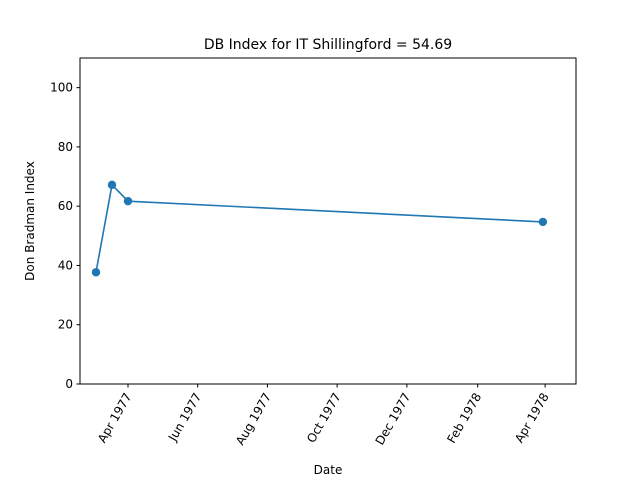  Describe the element at coordinates (393, 419) in the screenshot. I see `x-tick-label: Dec 1977` at that location.